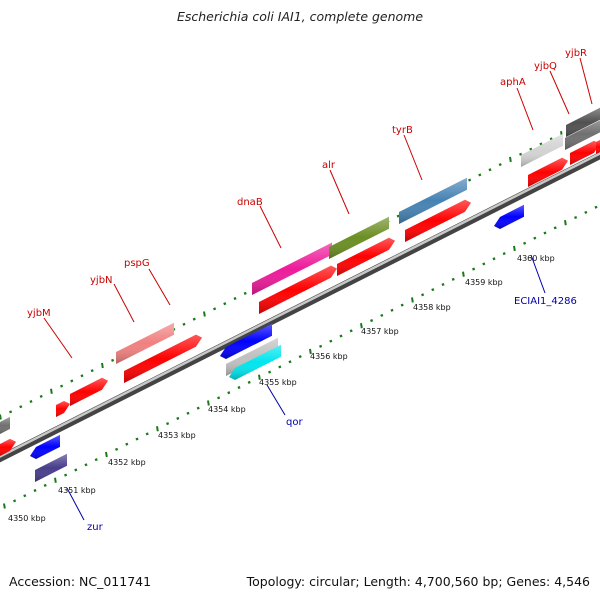 The image size is (600, 600). What do you see at coordinates (576, 53) in the screenshot?
I see `gene-label-yjbR: yjbR` at bounding box center [576, 53].